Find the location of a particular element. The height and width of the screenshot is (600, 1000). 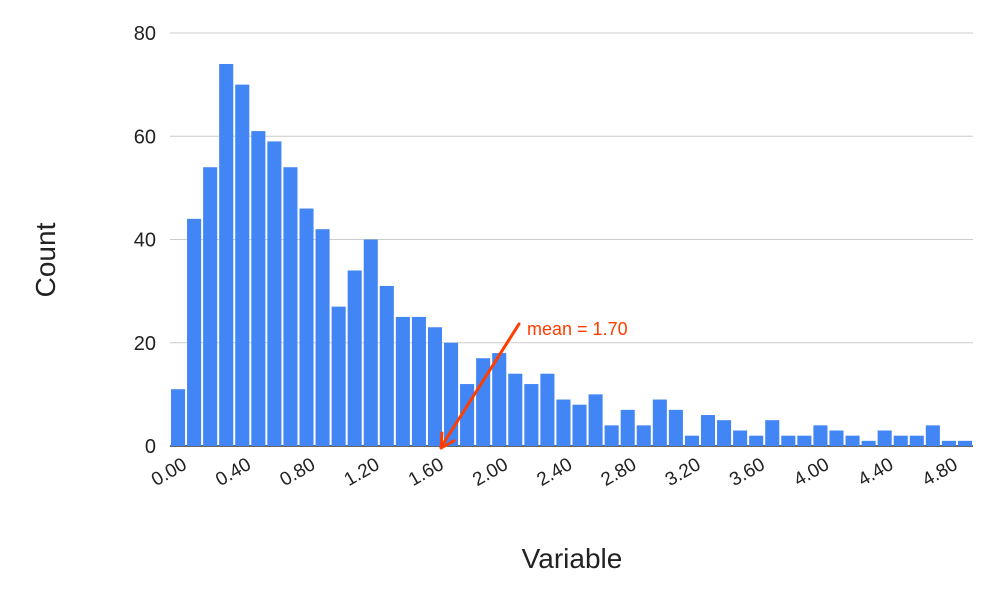

x-tick-label: 2.40 is located at coordinates (554, 472).